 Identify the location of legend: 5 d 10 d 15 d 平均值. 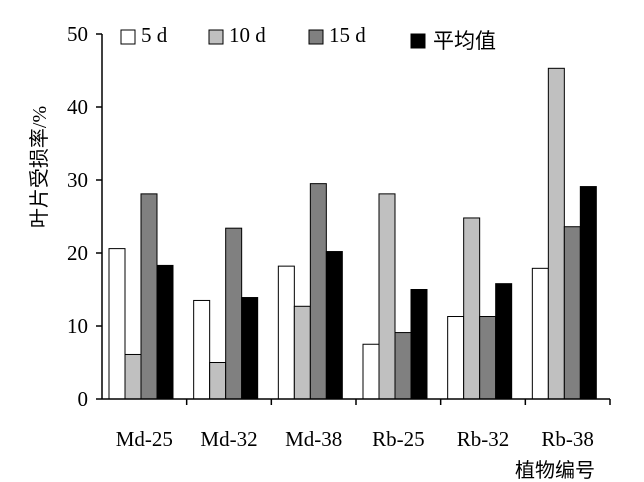
(308, 38).